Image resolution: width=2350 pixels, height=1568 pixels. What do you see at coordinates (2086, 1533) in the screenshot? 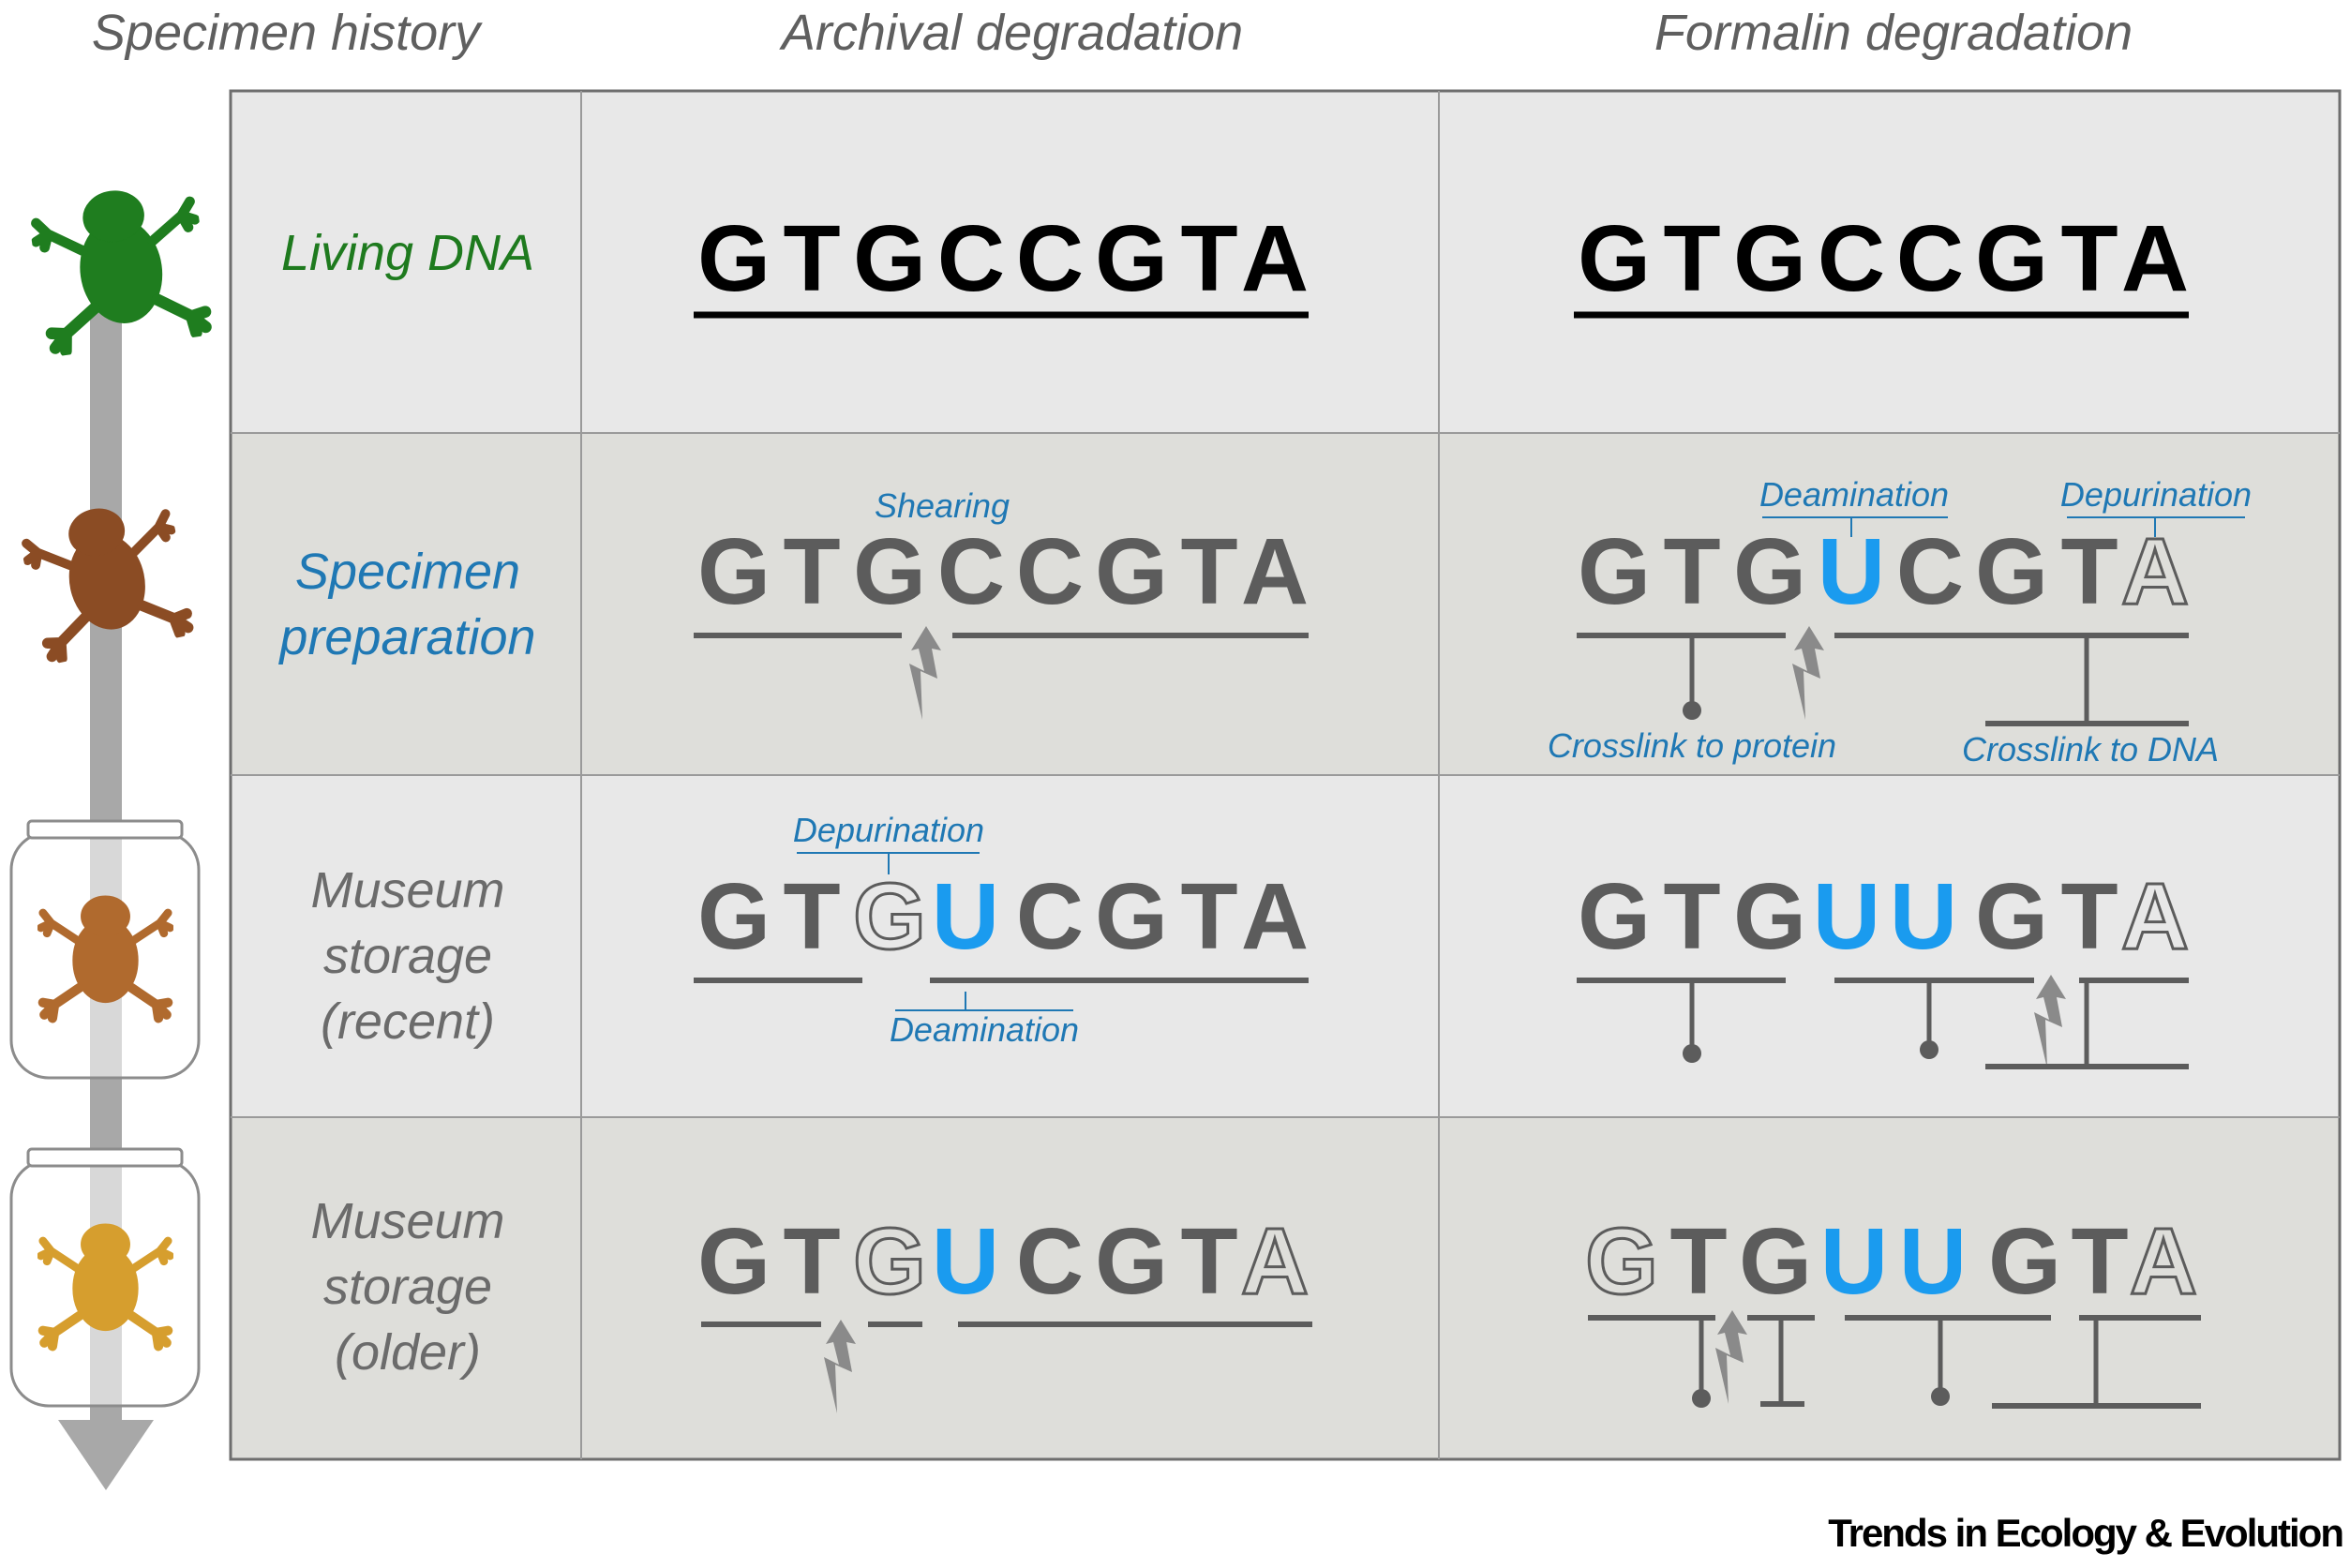
I see `journal-footer: Trends in Ecology & Evolution` at bounding box center [2086, 1533].